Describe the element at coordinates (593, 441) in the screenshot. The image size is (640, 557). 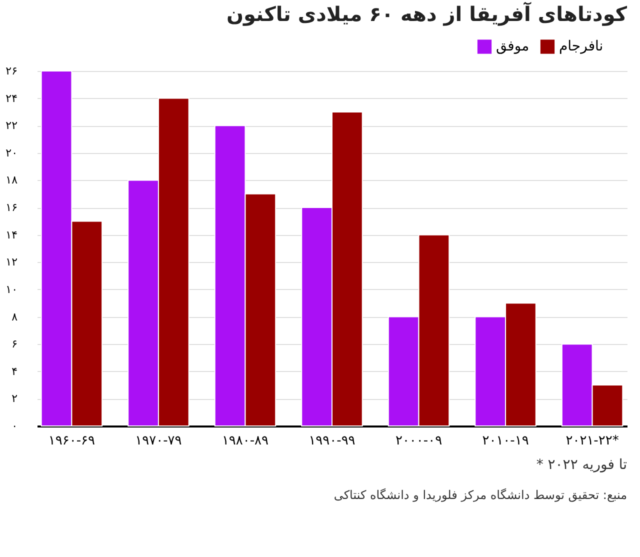
I see `x-tick-label: ۲۰۲۱-۲۲*` at that location.